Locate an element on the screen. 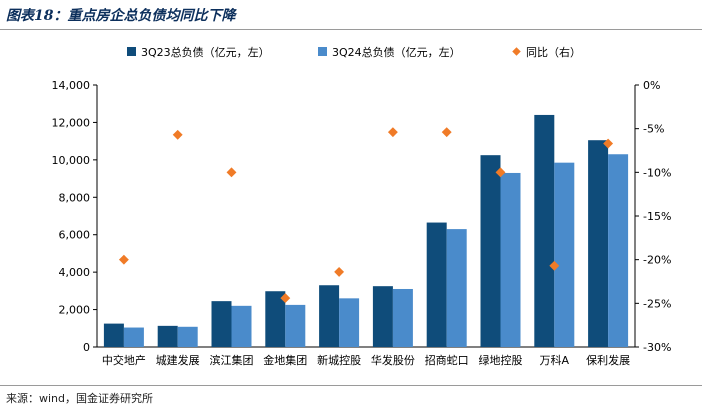 The height and width of the screenshot is (411, 702). right-tick-label: -15% is located at coordinates (657, 216).